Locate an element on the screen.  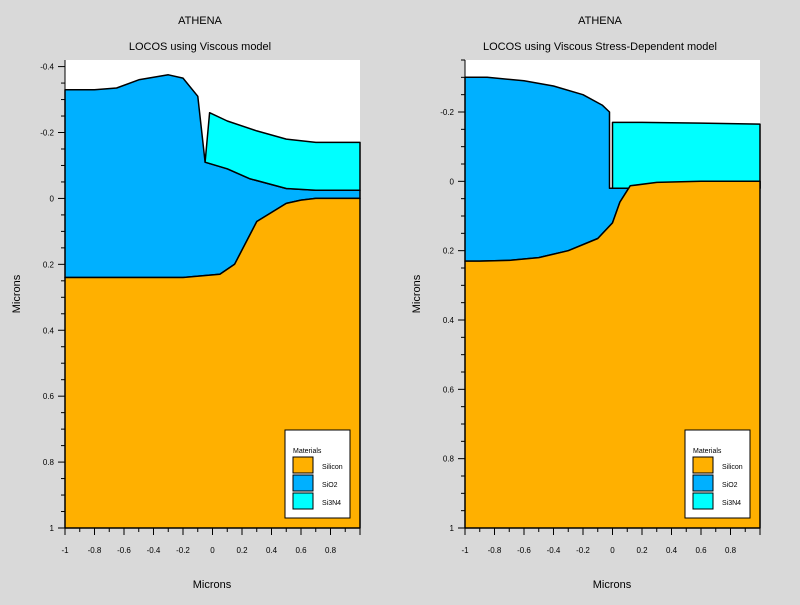
chart-subtitle: LOCOS using Viscous model is located at coordinates (200, 47).